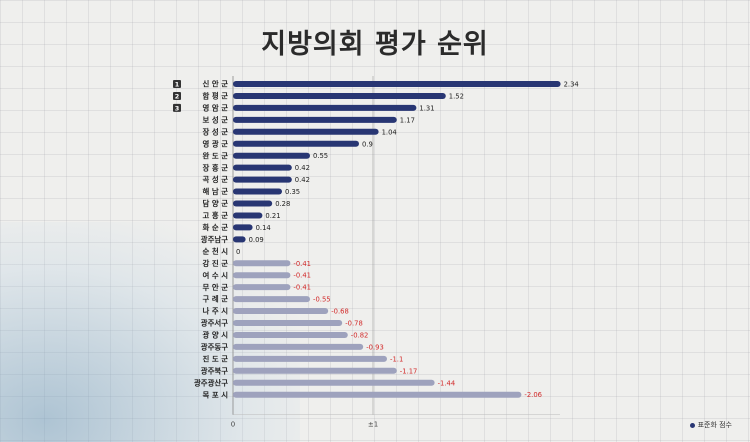 This screenshot has width=750, height=442. I want to click on category-label: 완 도 군, so click(215, 155).